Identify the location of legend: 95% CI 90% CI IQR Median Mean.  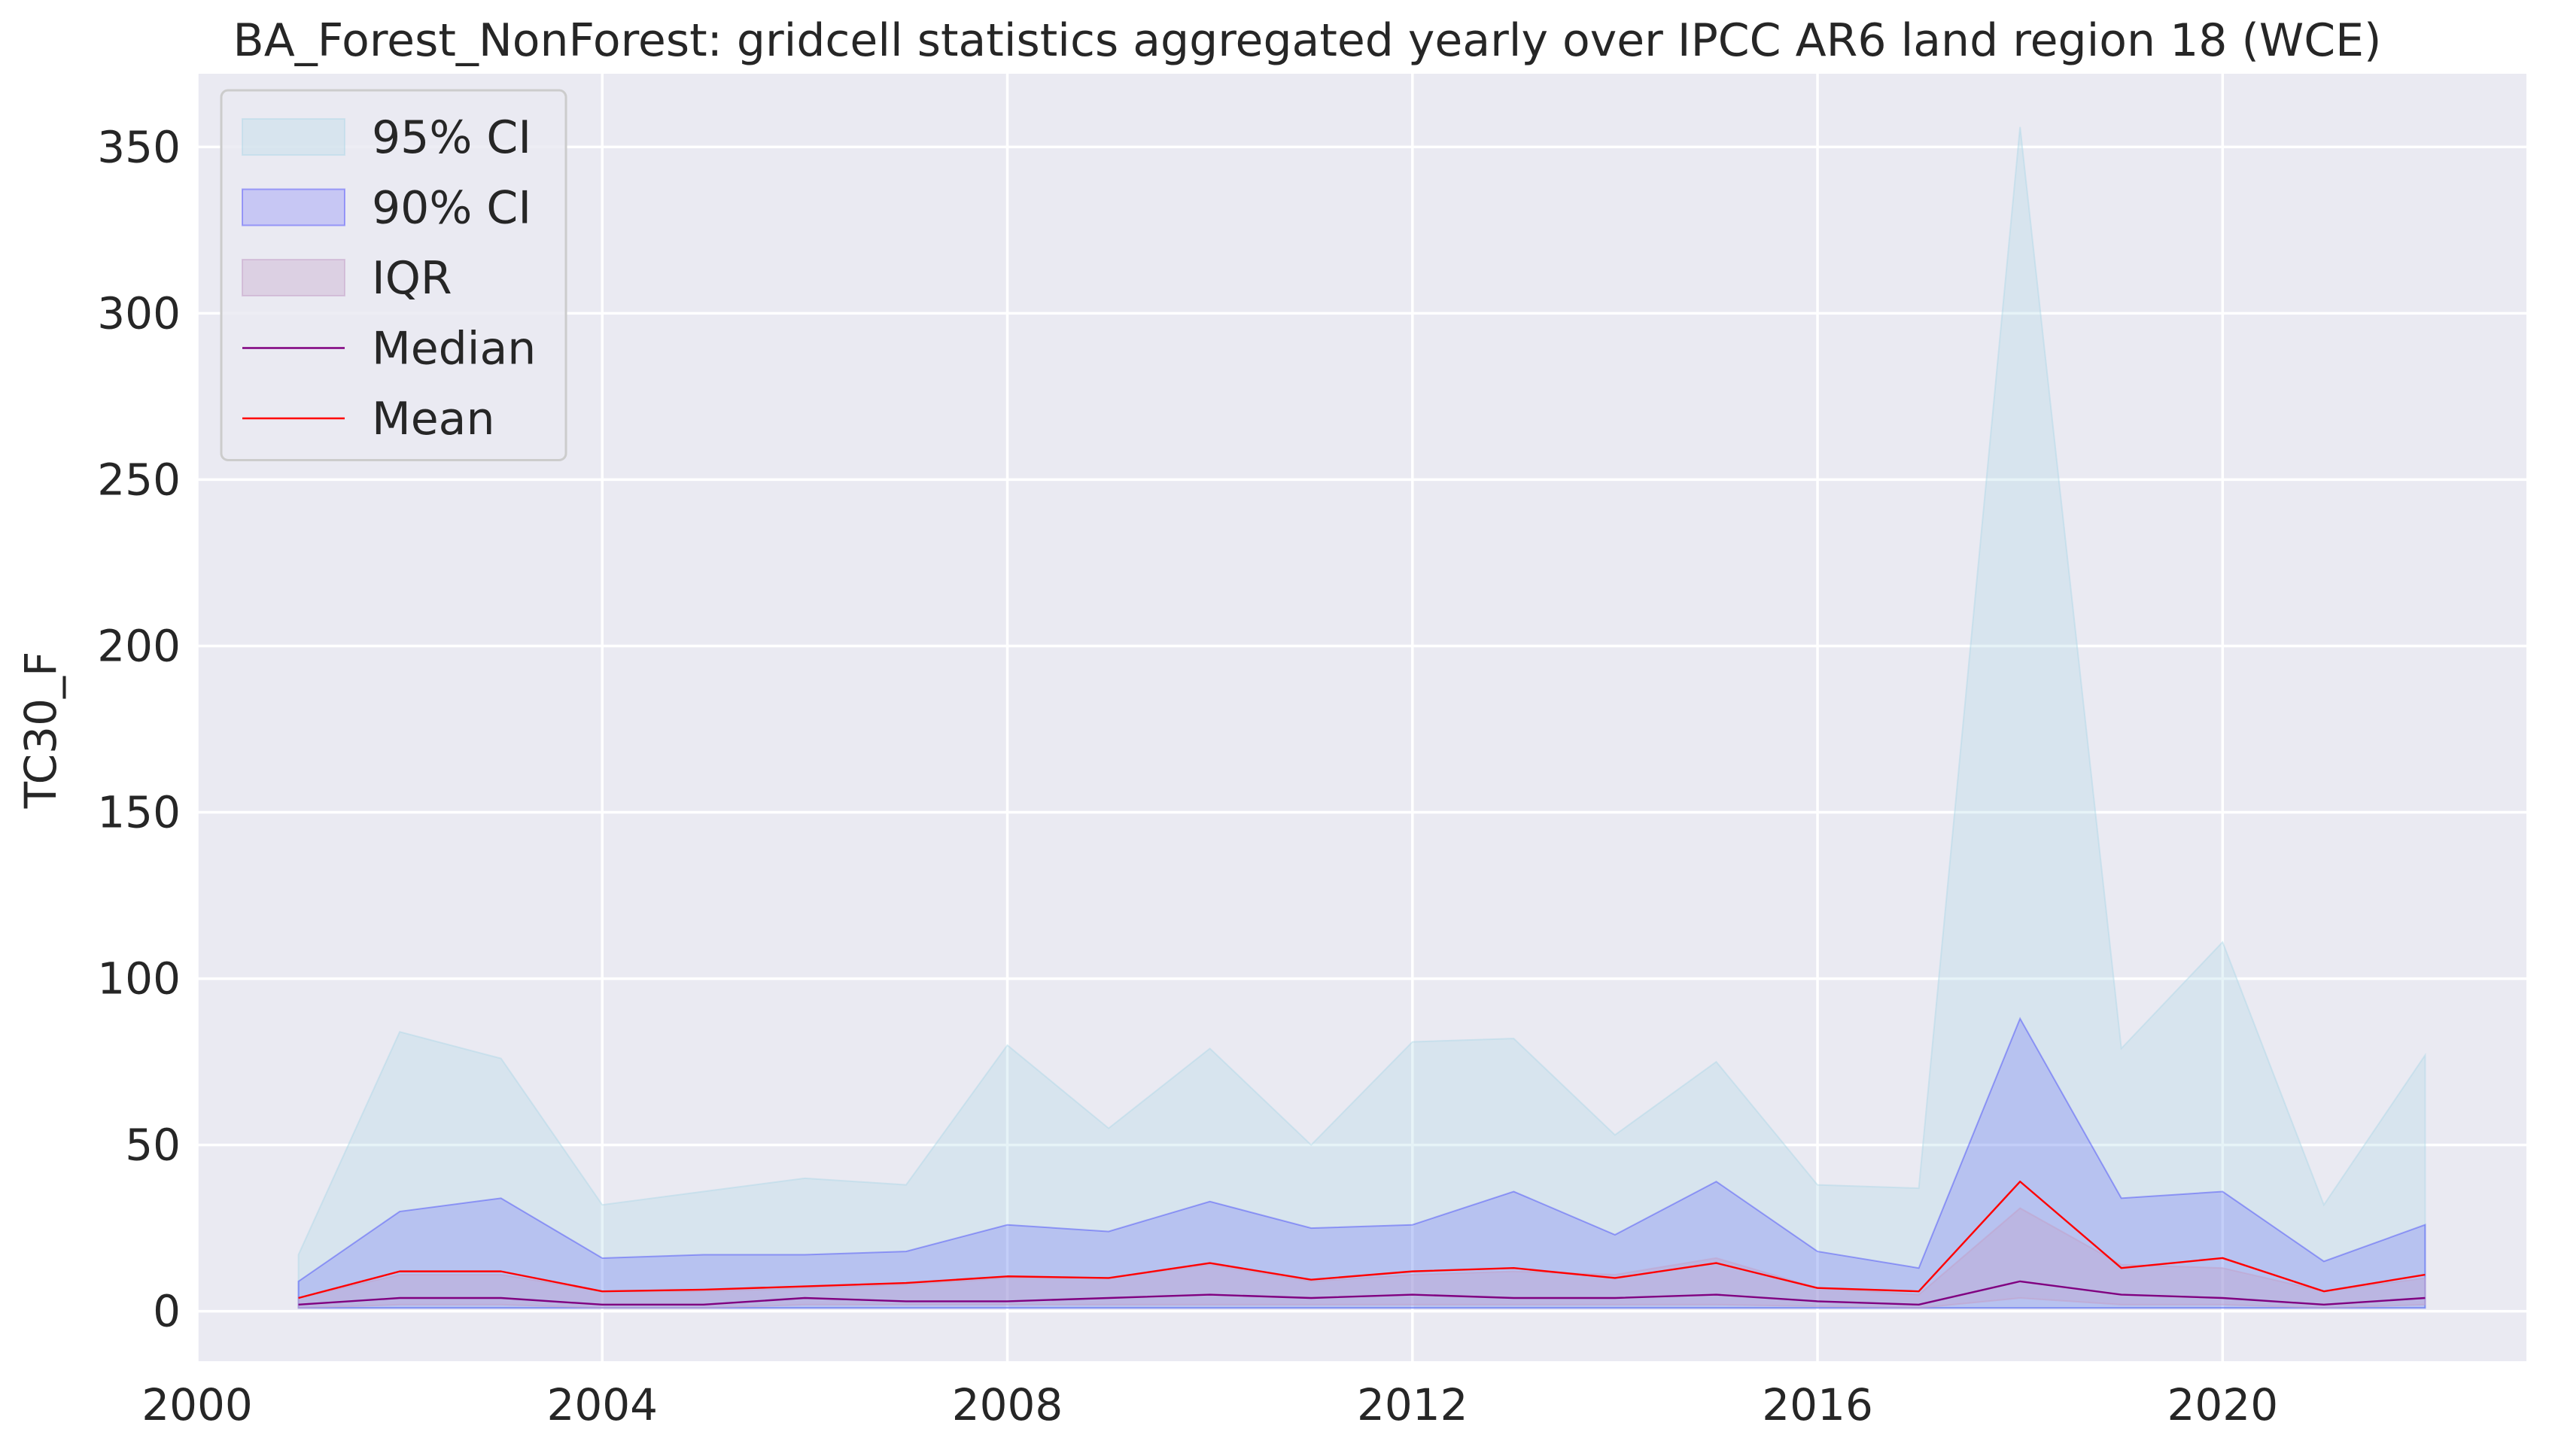
(393, 275).